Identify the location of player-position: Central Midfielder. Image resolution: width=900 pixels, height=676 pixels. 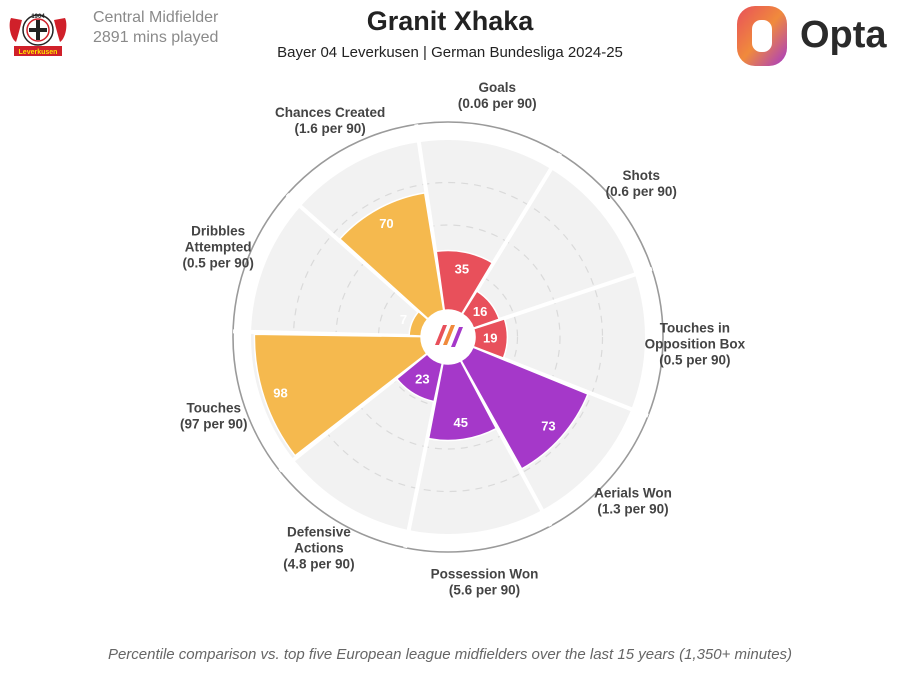
(156, 17).